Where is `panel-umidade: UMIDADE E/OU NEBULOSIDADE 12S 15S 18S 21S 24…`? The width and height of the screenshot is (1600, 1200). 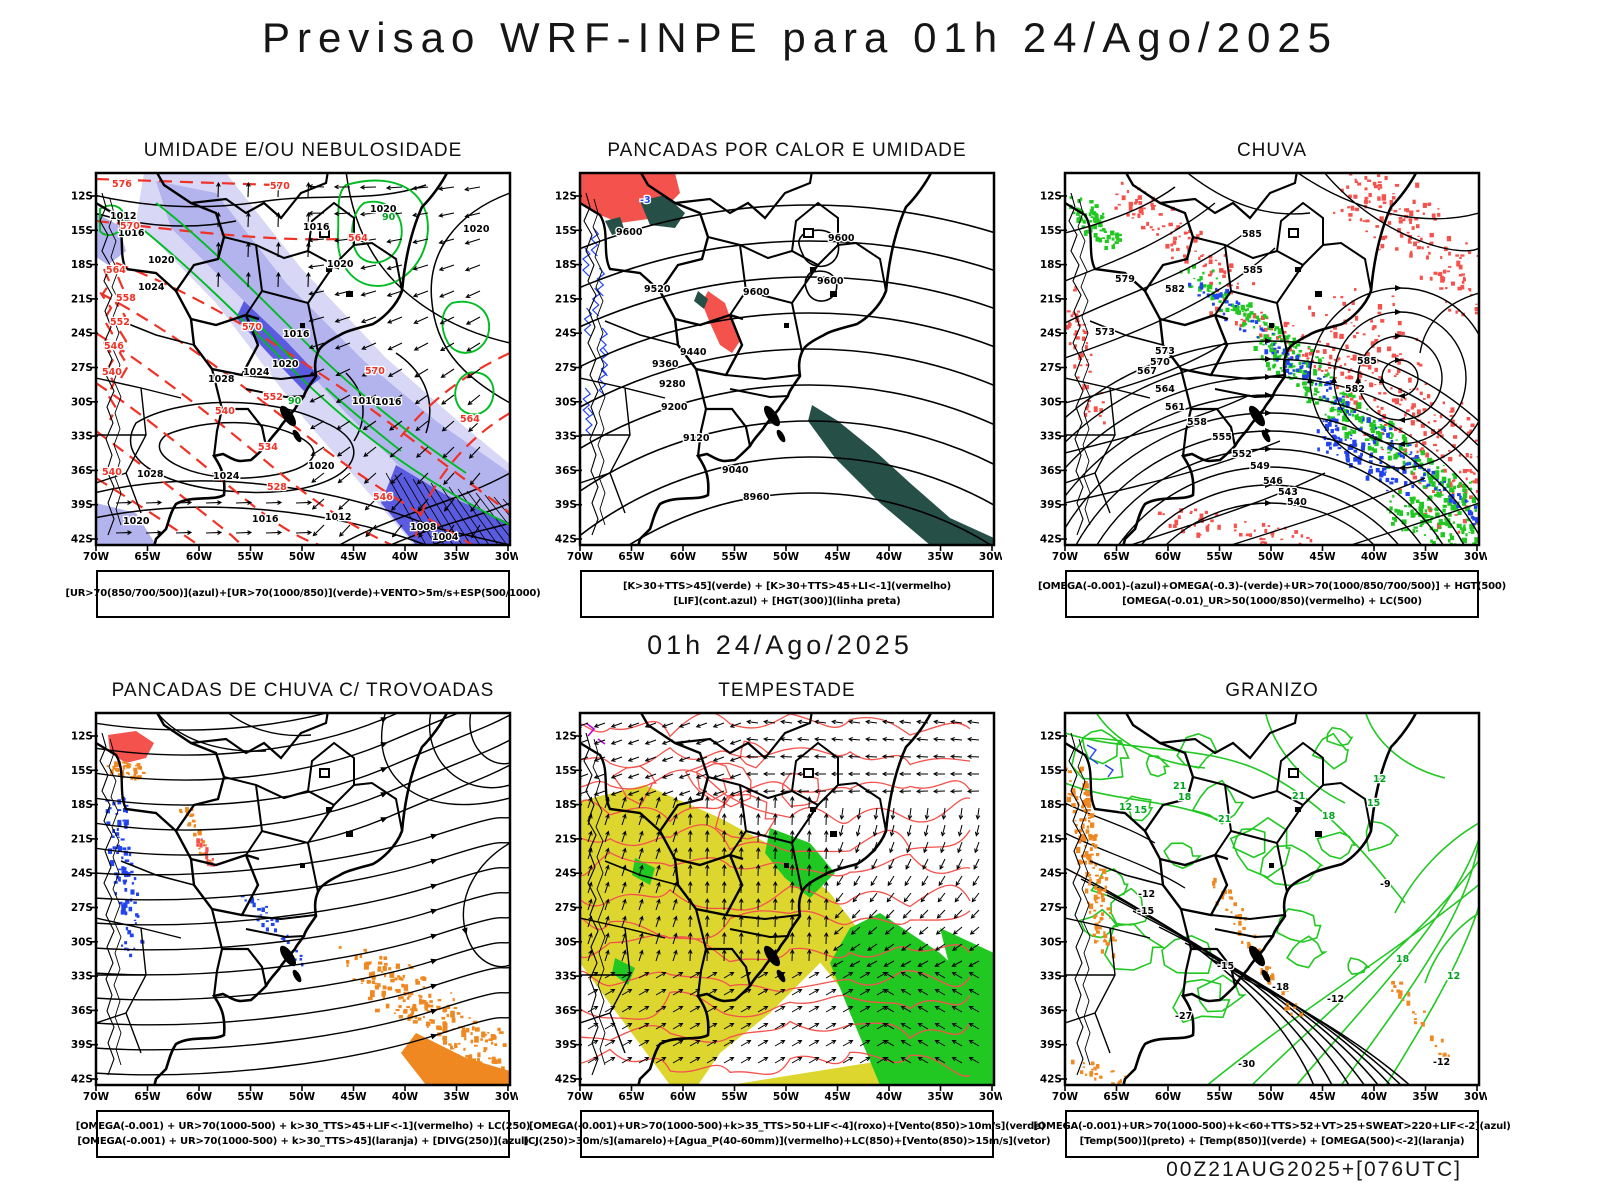
panel-umidade: UMIDADE E/OU NEBULOSIDADE 12S 15S 18S 21S 24… is located at coordinates (299, 379).